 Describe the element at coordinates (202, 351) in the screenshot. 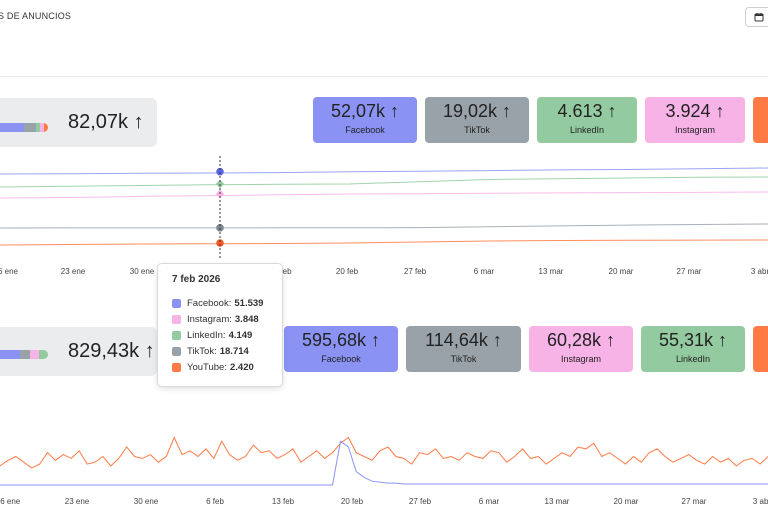

I see `tooltip-series-name: TikTok:` at that location.